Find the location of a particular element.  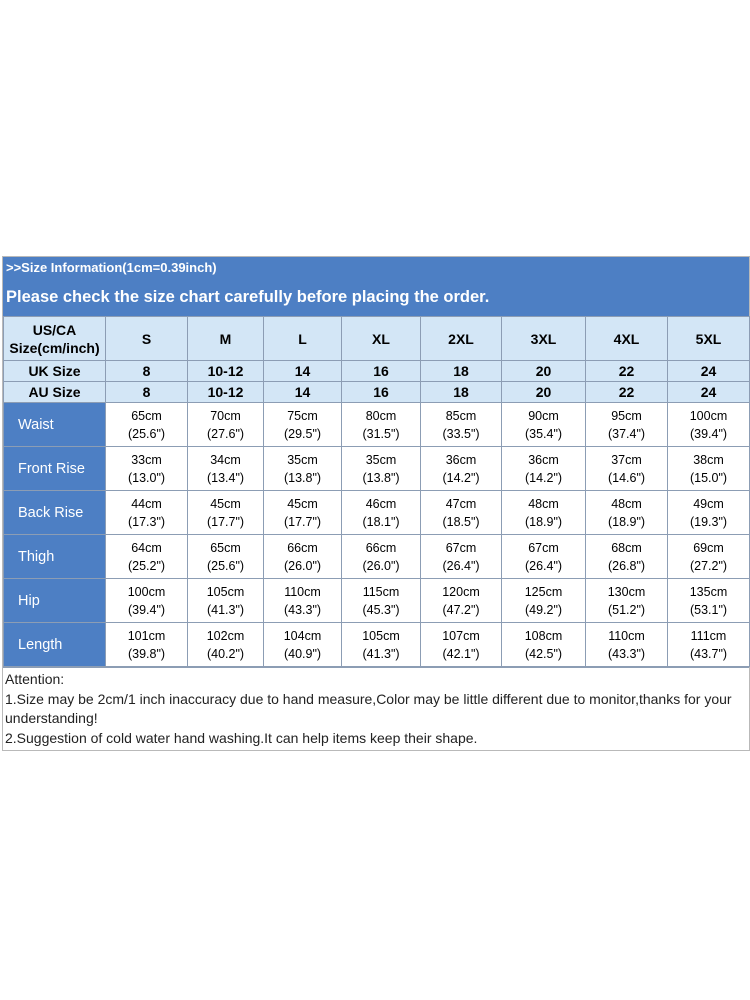

uk-size-cell: 8 is located at coordinates (146, 371).